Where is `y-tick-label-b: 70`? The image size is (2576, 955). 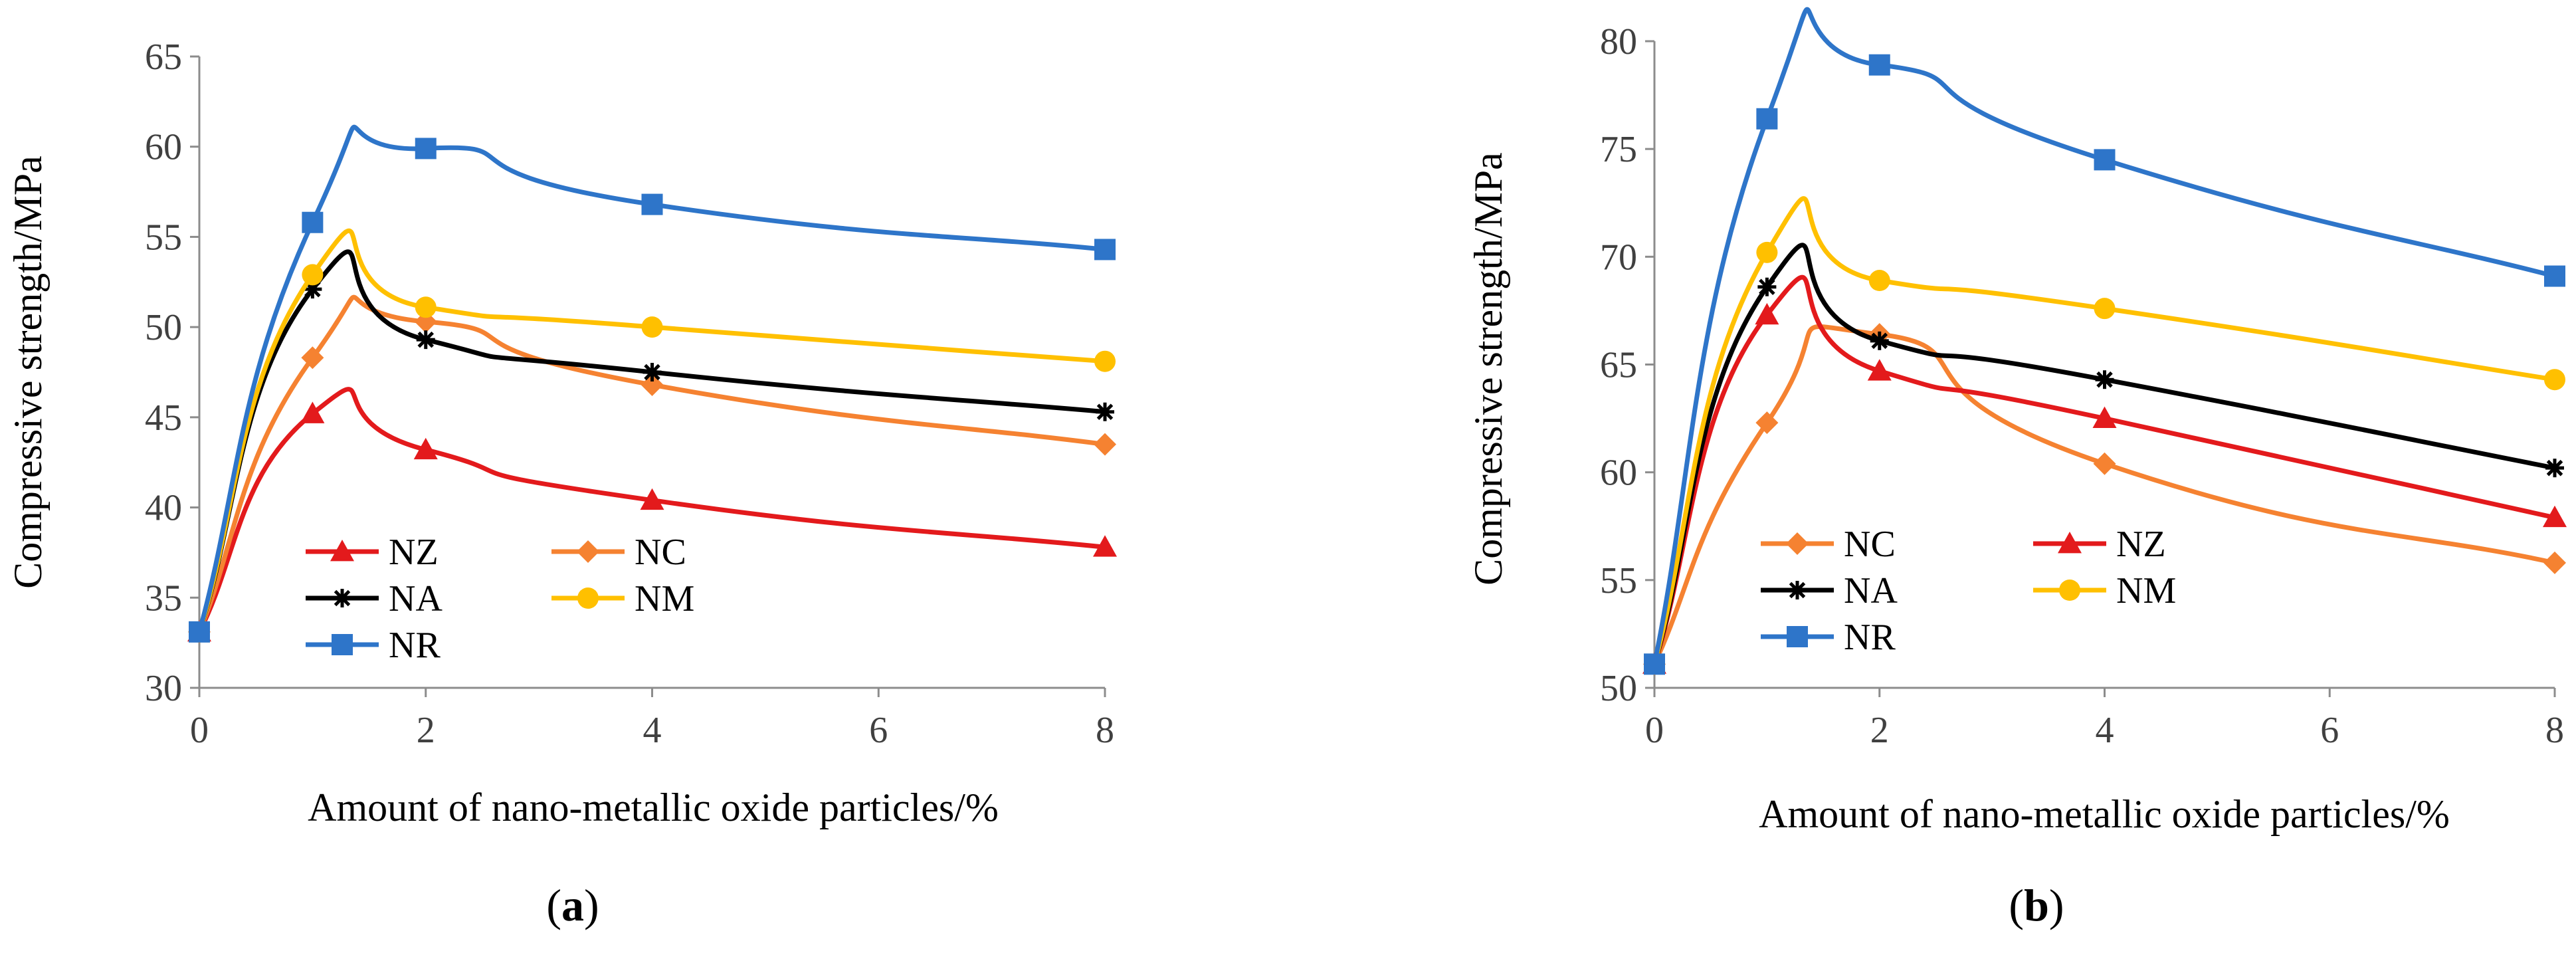
y-tick-label-b: 70 is located at coordinates (1618, 257).